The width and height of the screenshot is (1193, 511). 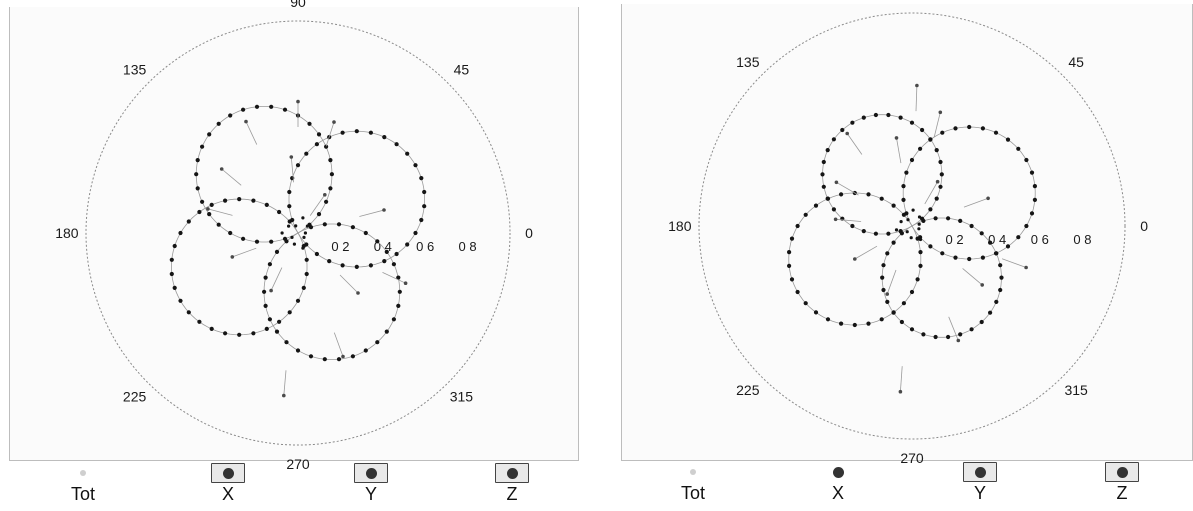 I want to click on angle-tick-label: 180, so click(x=67, y=233).